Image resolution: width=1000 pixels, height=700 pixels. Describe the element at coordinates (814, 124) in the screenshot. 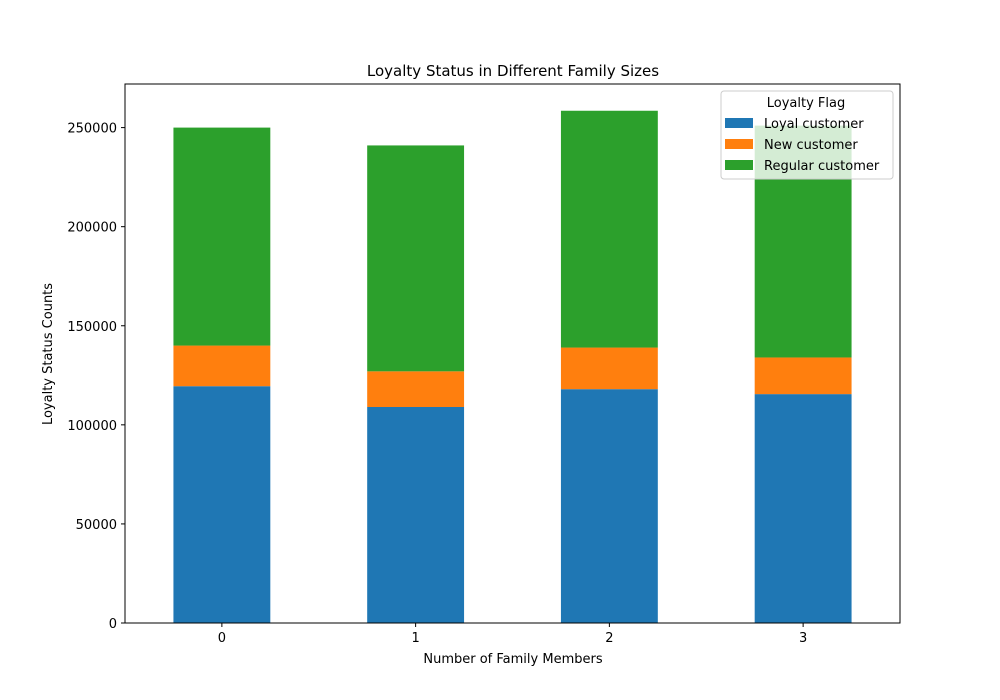

I see `legend-label: Loyal customer` at that location.